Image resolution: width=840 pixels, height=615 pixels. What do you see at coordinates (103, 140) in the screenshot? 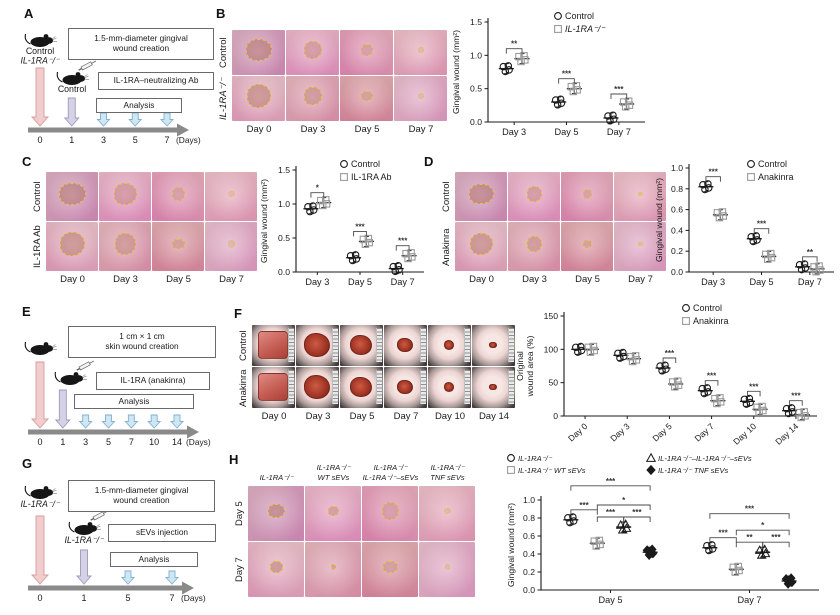
I see `timeline-day-label: 3` at bounding box center [103, 140].